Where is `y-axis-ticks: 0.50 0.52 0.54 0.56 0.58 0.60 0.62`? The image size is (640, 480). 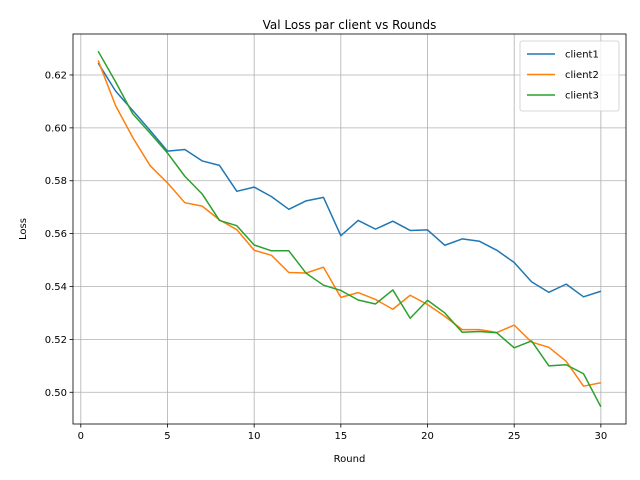
y-axis-ticks: 0.50 0.52 0.54 0.56 0.58 0.60 0.62 is located at coordinates (59, 234).